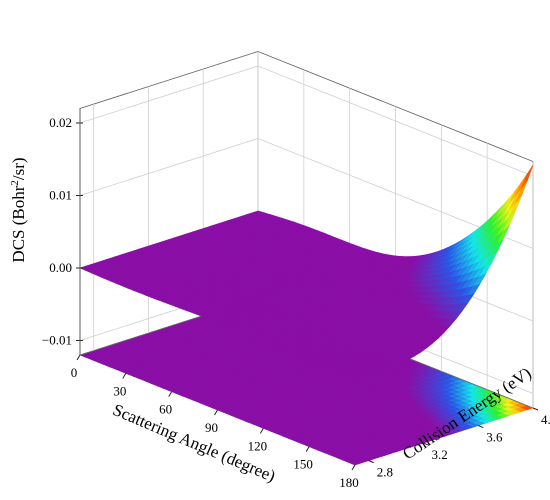  What do you see at coordinates (15, 183) in the screenshot?
I see `z-axis-label-superscript: 2` at bounding box center [15, 183].